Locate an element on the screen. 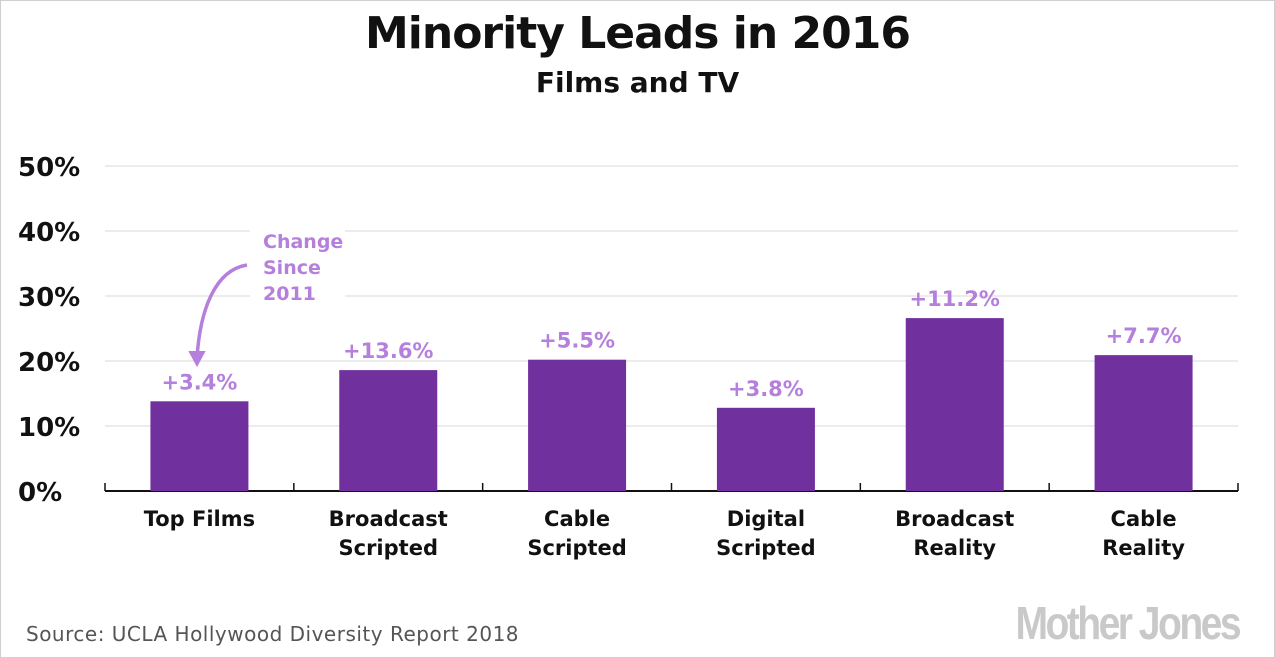  data-label: +11.2% is located at coordinates (955, 299).